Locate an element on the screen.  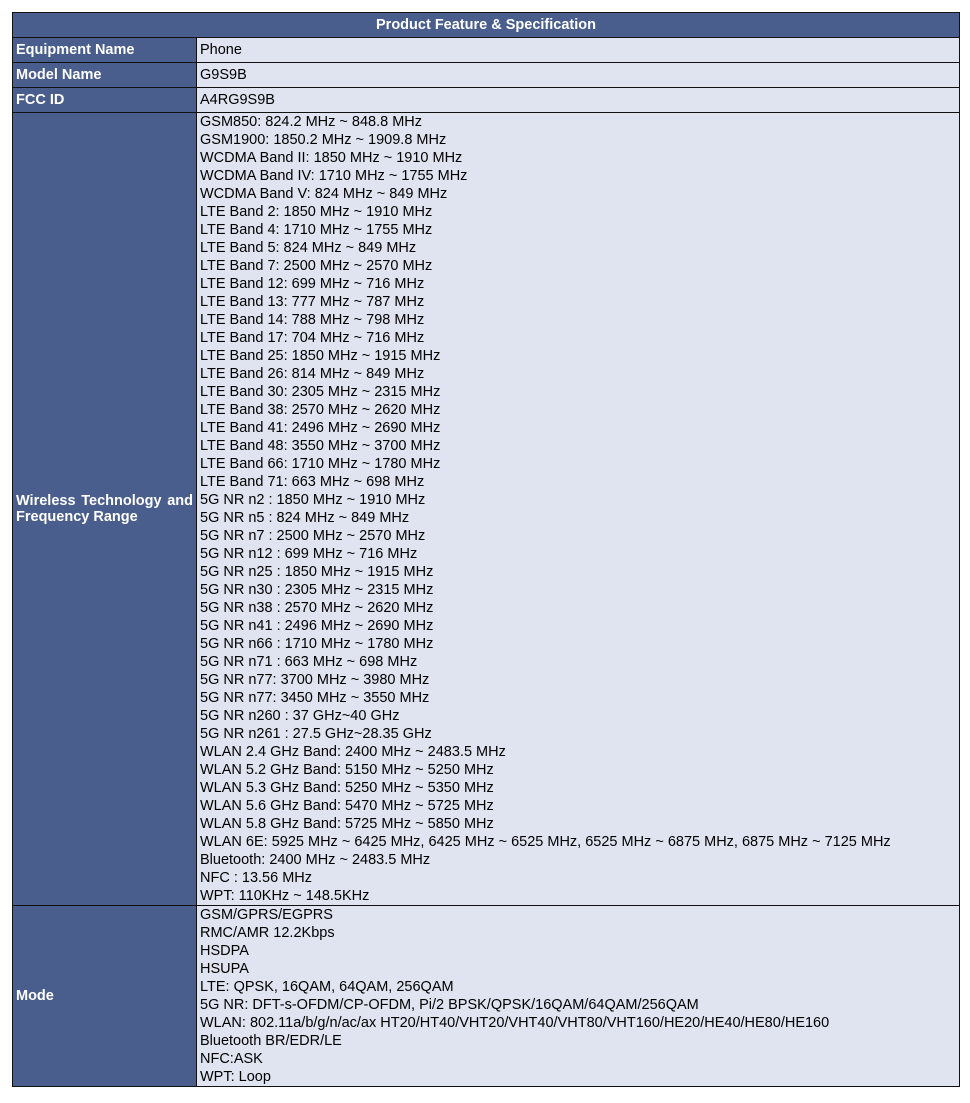
table-row: FCC ID A4RG9S9B is located at coordinates (486, 100).